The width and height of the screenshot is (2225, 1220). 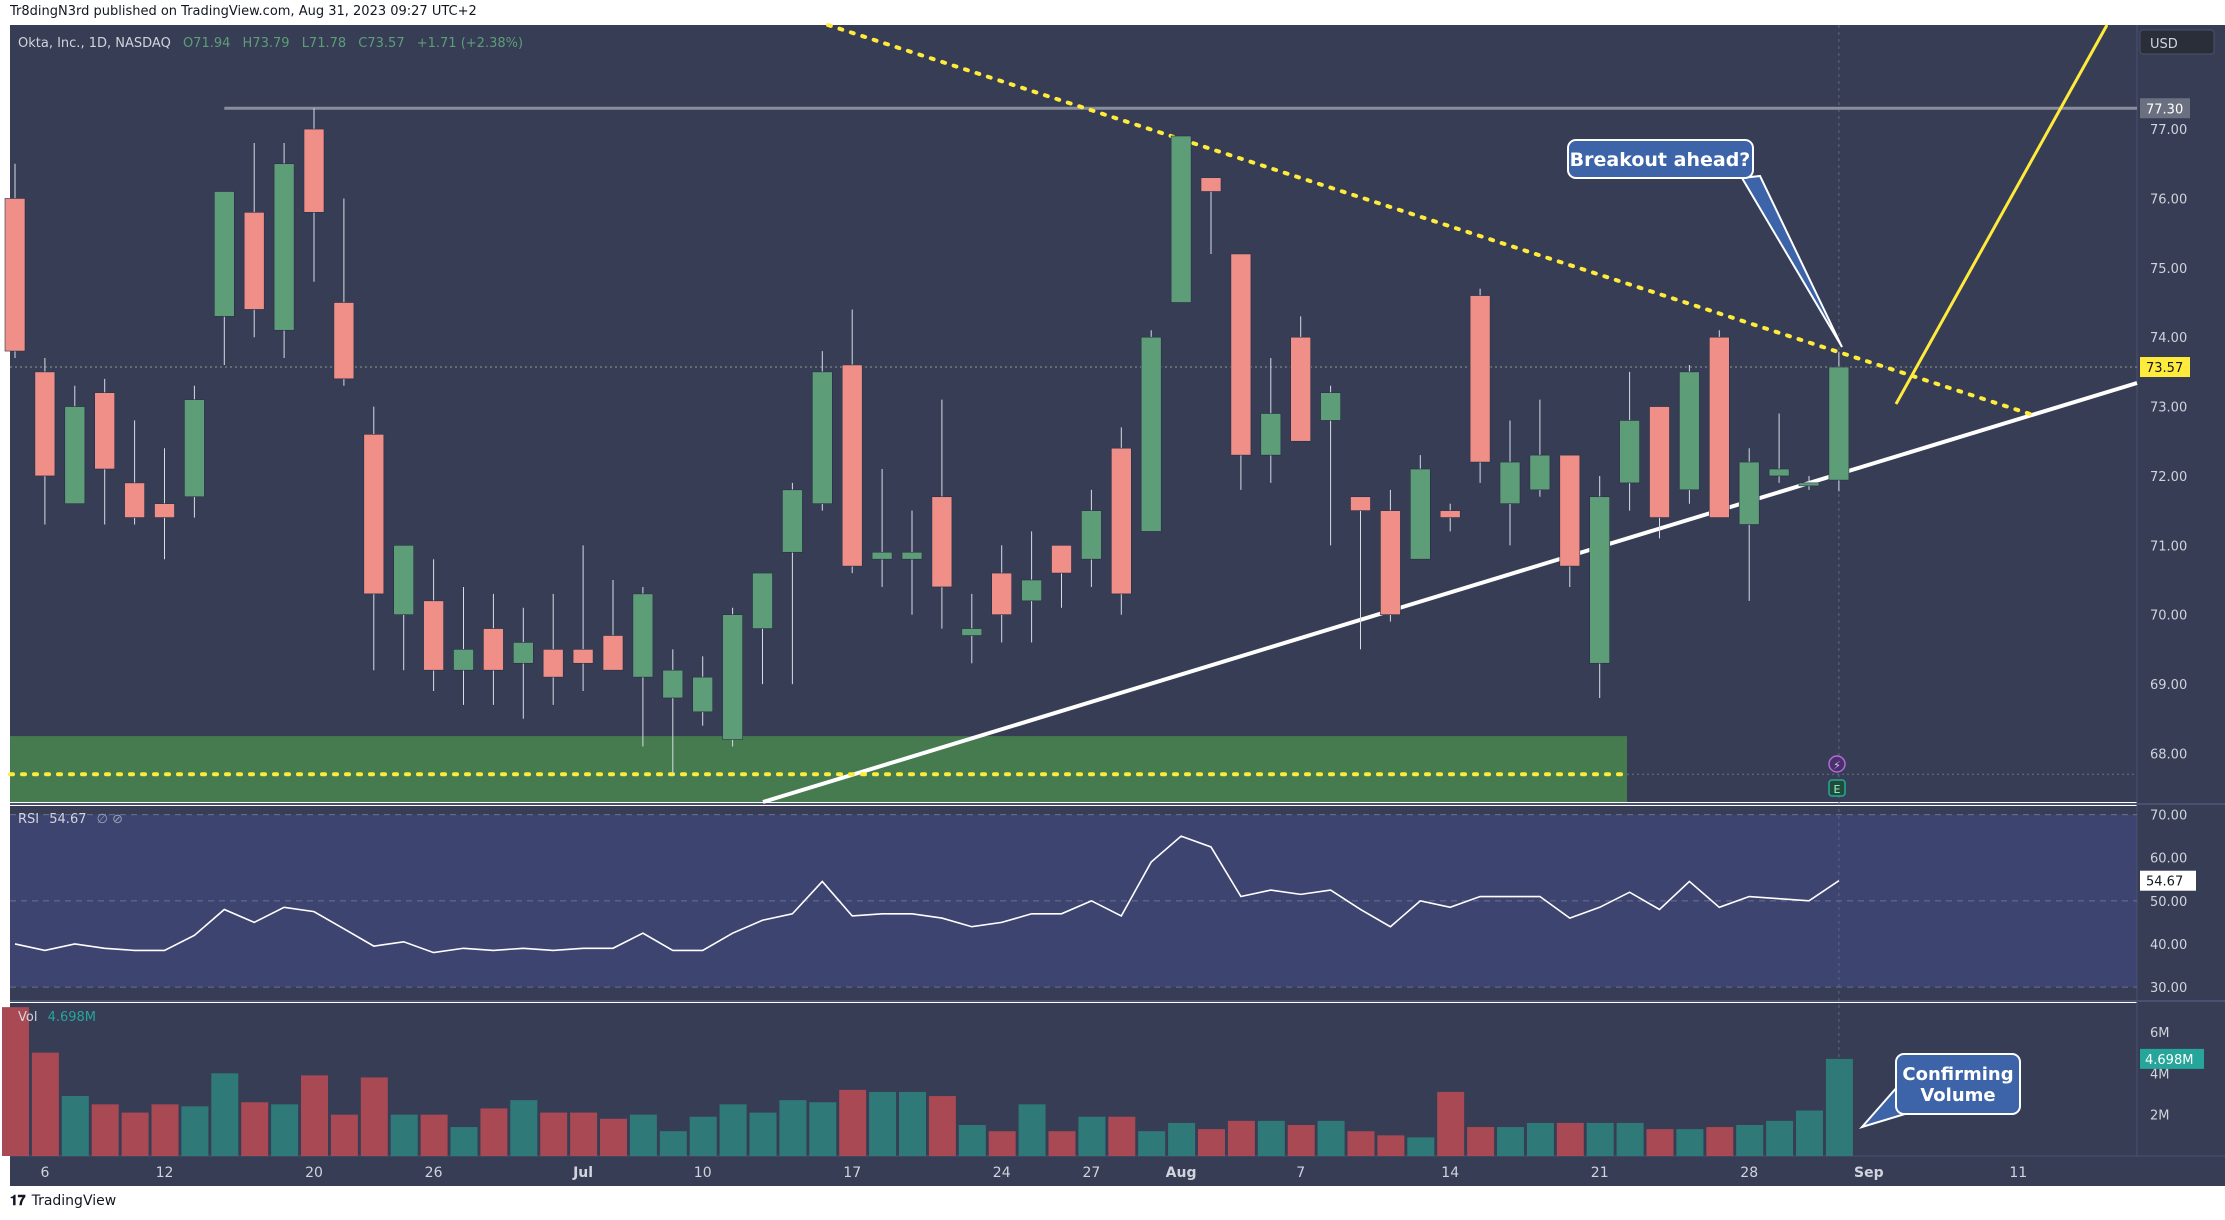 I want to click on time-tick-label: 6, so click(x=44, y=1173).